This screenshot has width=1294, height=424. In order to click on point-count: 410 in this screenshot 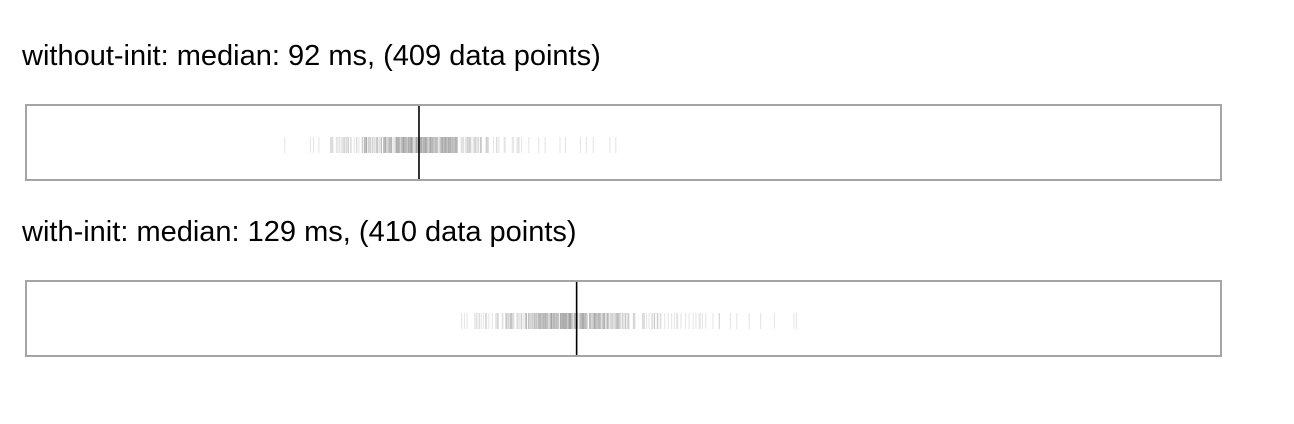, I will do `click(392, 232)`.